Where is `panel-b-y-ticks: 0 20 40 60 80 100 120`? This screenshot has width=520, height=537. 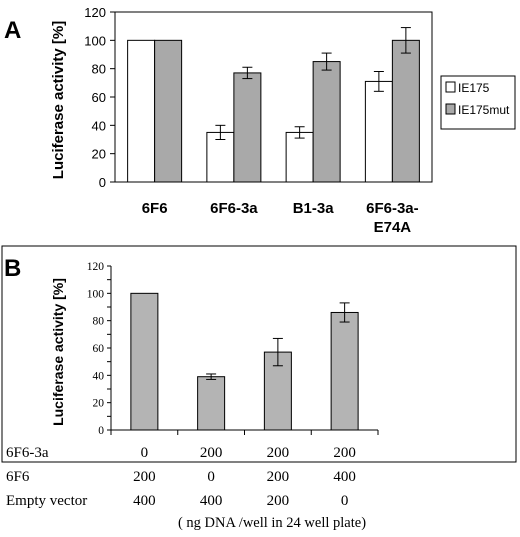
panel-b-y-ticks: 0 20 40 60 80 100 120 is located at coordinates (99, 349).